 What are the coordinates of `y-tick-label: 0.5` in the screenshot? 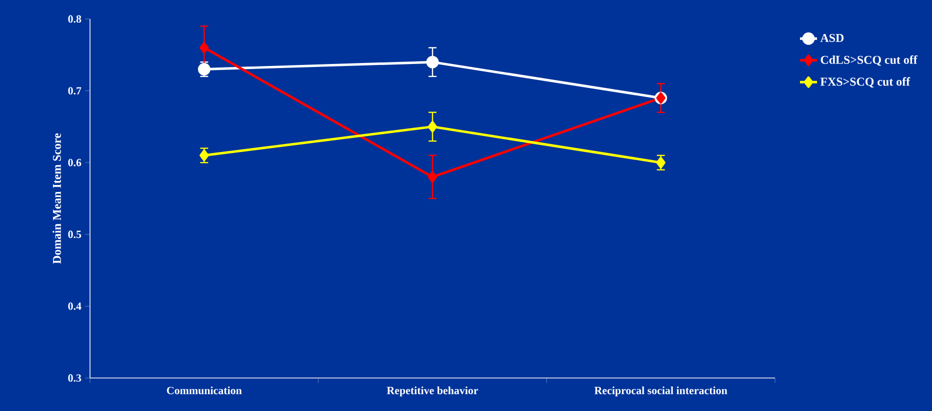 It's located at (75, 234).